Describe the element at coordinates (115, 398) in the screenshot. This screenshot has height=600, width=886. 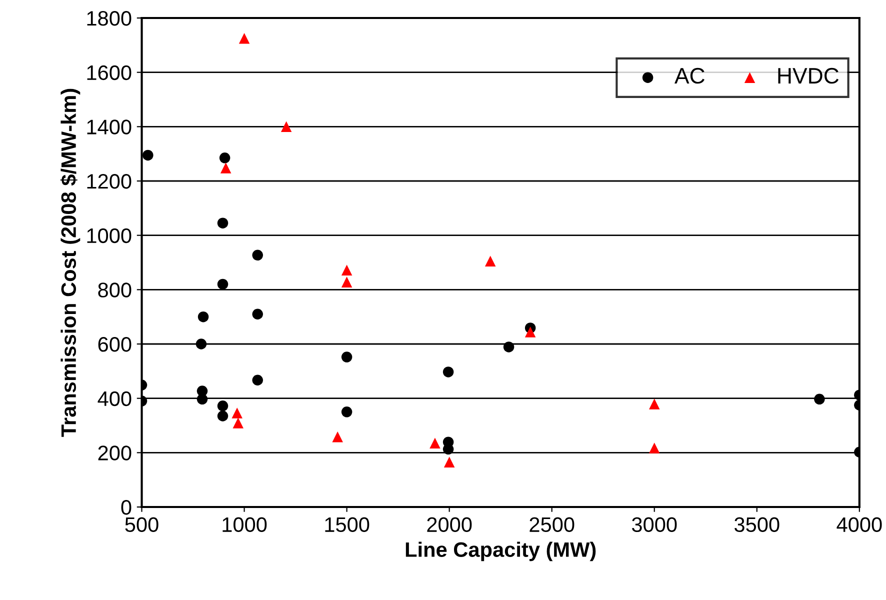
I see `y-tick-label: 400` at that location.